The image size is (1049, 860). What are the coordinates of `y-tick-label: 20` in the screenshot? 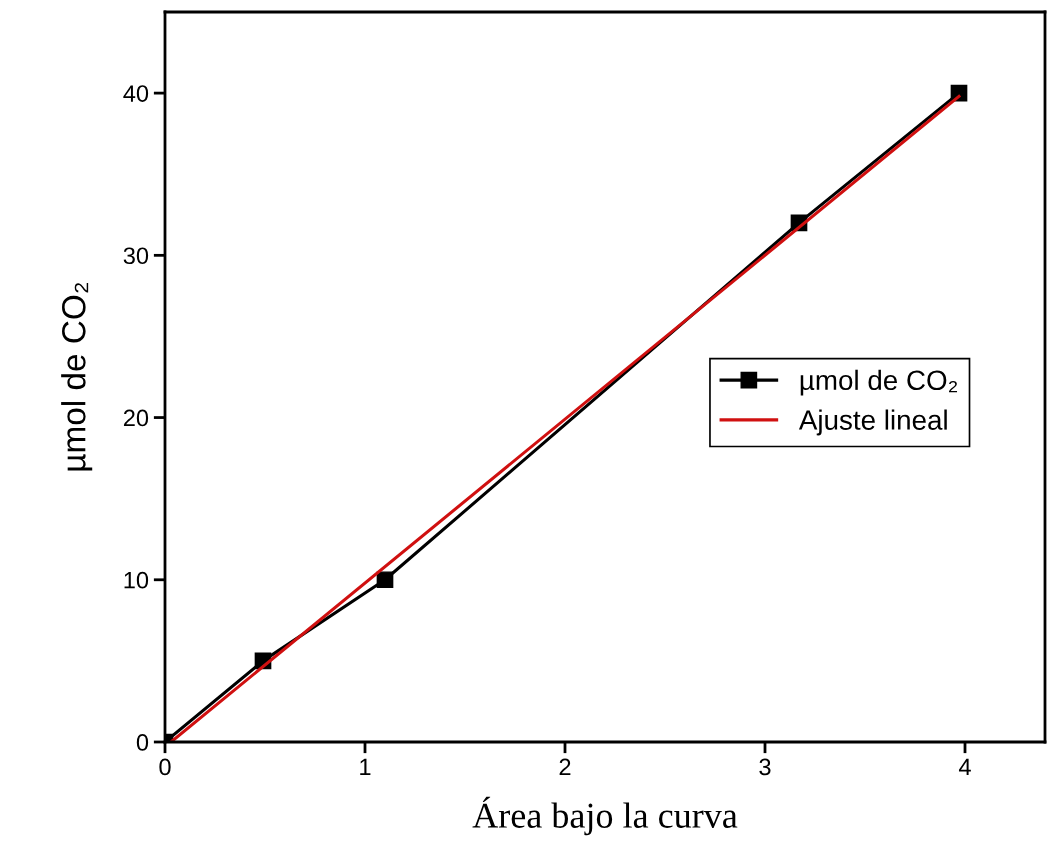 It's located at (136, 418).